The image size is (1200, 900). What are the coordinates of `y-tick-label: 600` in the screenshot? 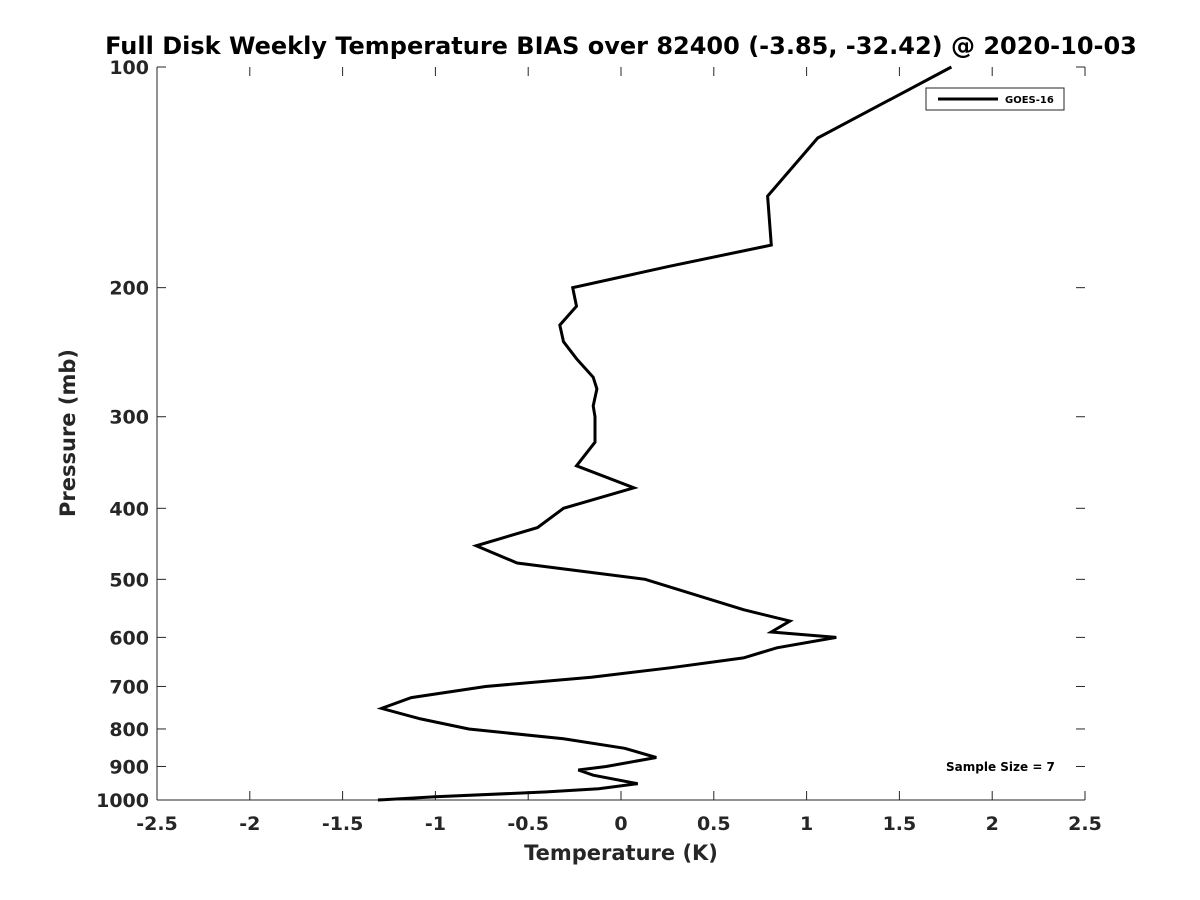 It's located at (129, 638).